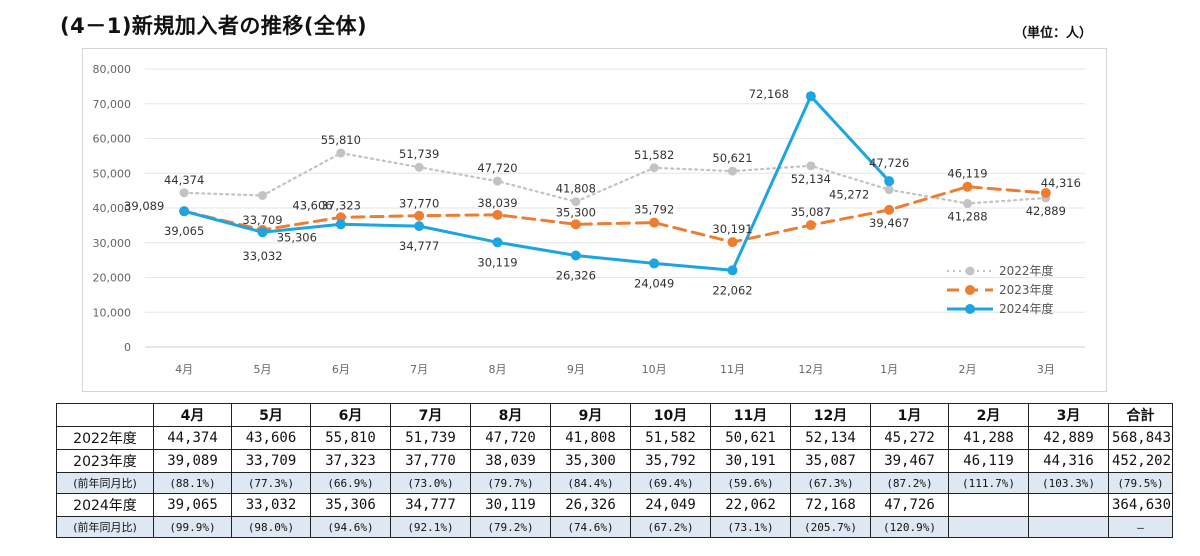 The width and height of the screenshot is (1200, 556). What do you see at coordinates (350, 505) in the screenshot?
I see `table-cell: 35,306` at bounding box center [350, 505].